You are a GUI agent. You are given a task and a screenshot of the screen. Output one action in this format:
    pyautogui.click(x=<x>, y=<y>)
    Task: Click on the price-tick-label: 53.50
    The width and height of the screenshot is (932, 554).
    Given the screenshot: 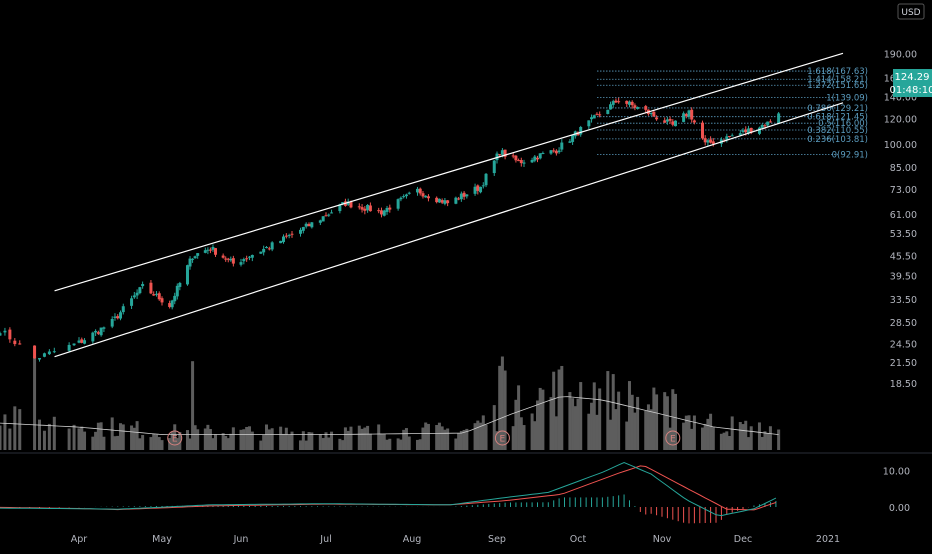 What is the action you would take?
    pyautogui.click(x=903, y=234)
    